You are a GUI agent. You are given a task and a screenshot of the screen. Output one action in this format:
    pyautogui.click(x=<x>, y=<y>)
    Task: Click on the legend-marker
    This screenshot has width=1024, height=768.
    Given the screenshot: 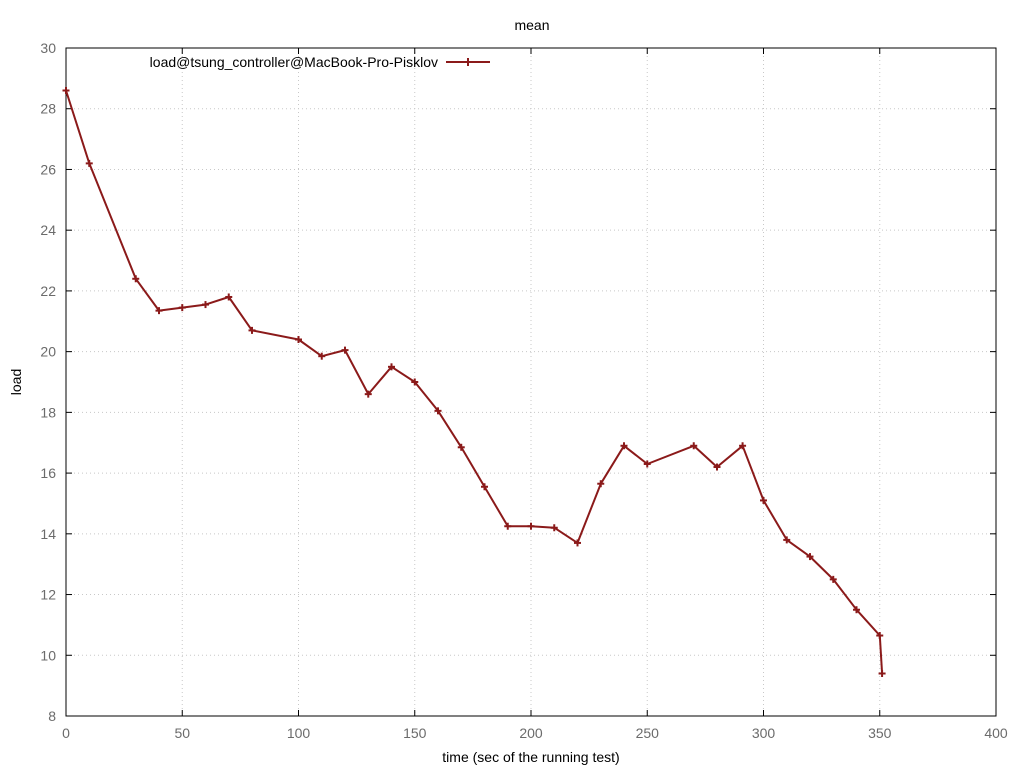 What is the action you would take?
    pyautogui.click(x=468, y=62)
    